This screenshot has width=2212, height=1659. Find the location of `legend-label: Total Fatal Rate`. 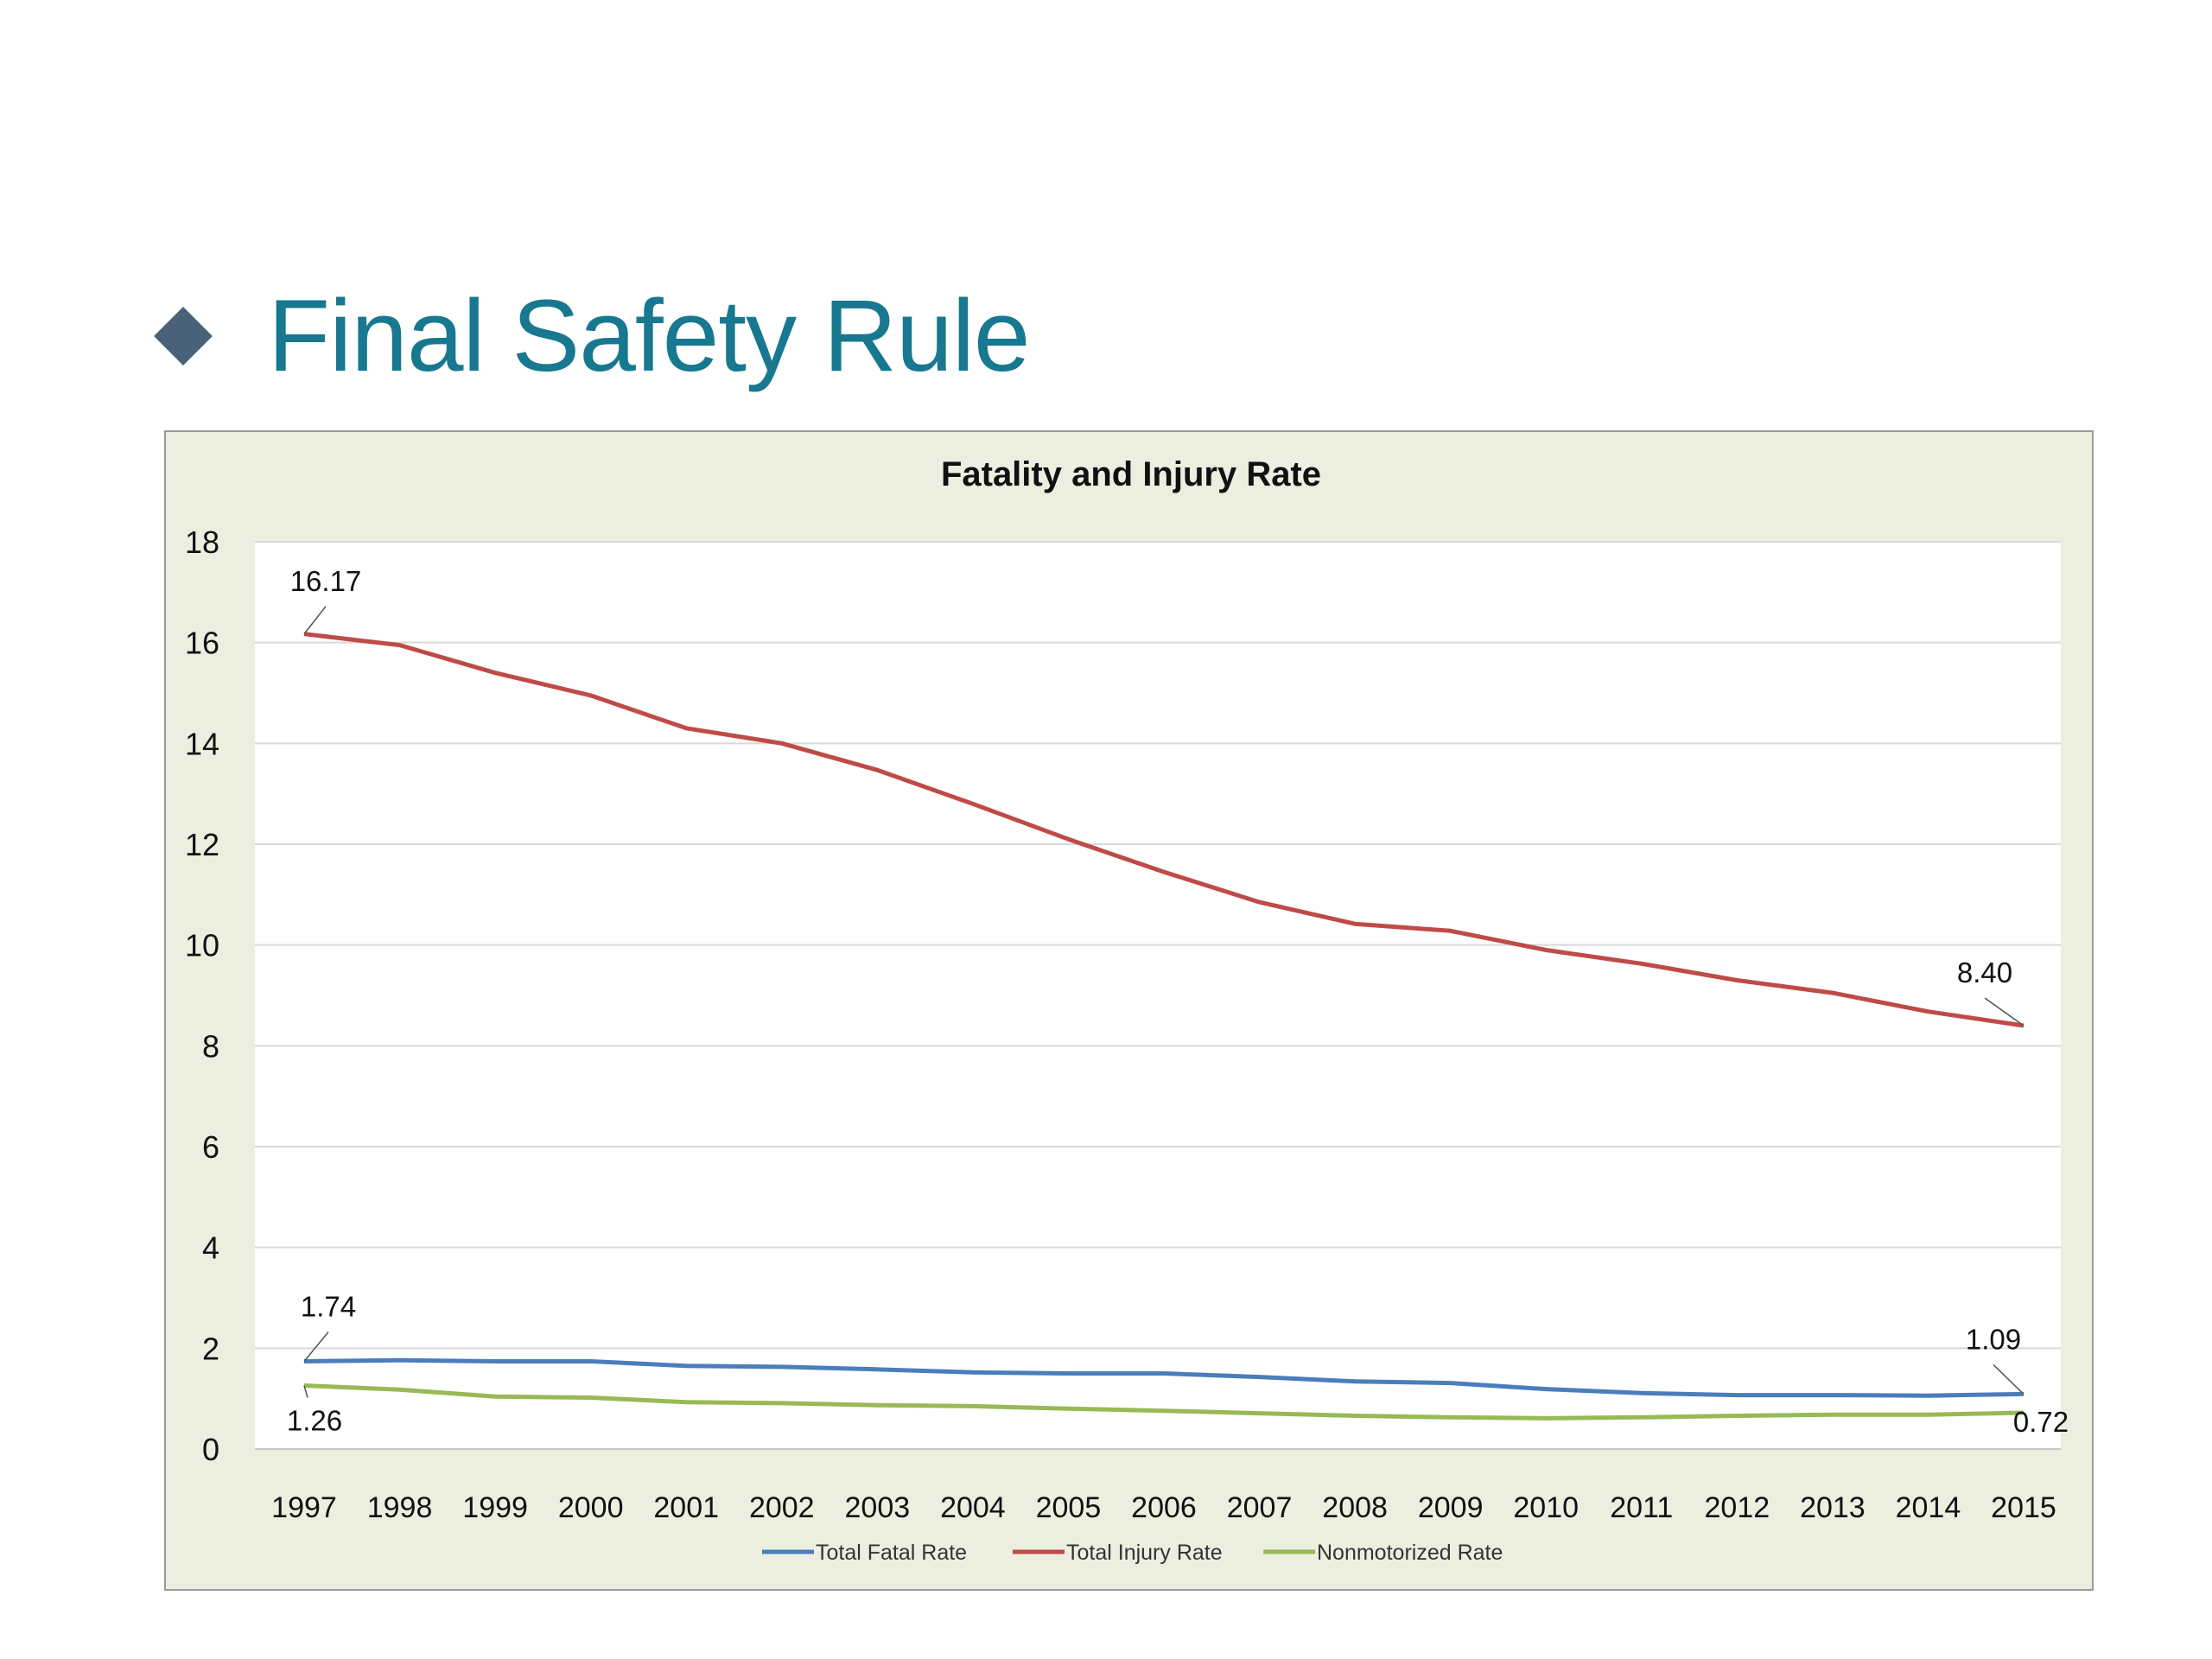

legend-label: Total Fatal Rate is located at coordinates (891, 1553).